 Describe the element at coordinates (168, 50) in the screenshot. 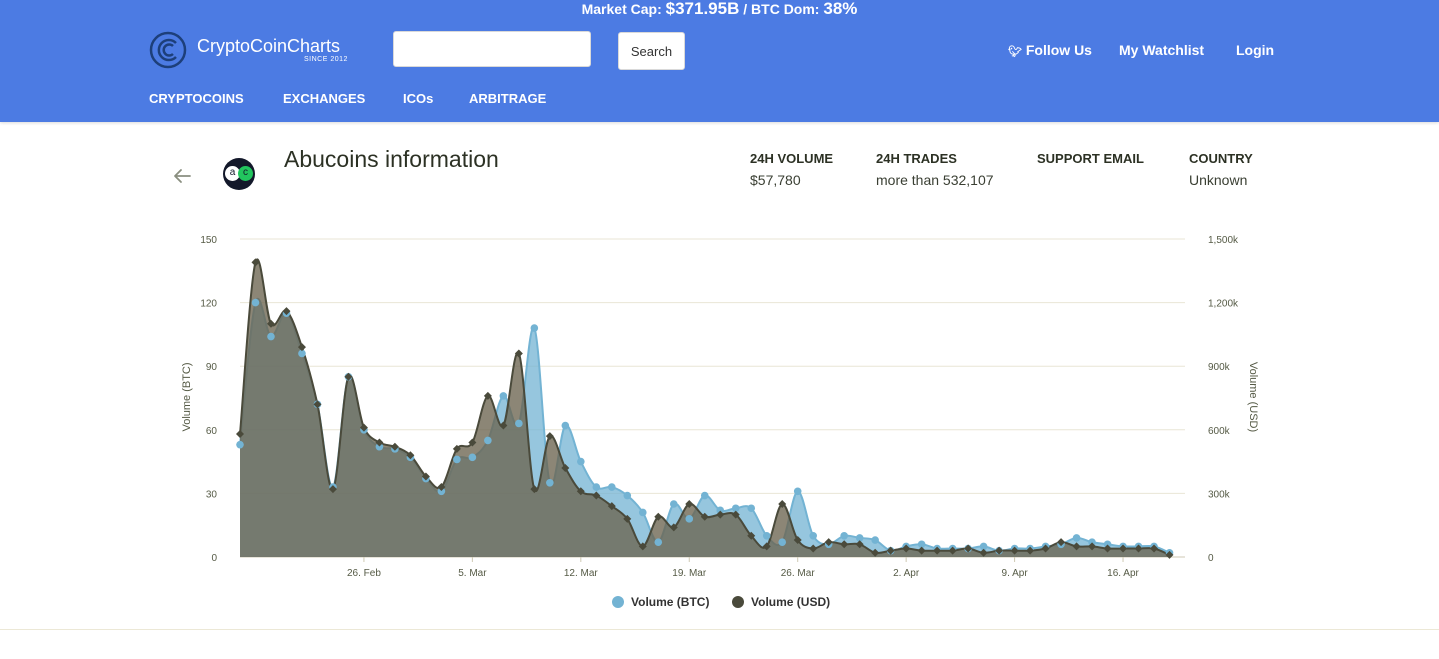

I see `logo-mark-icon` at that location.